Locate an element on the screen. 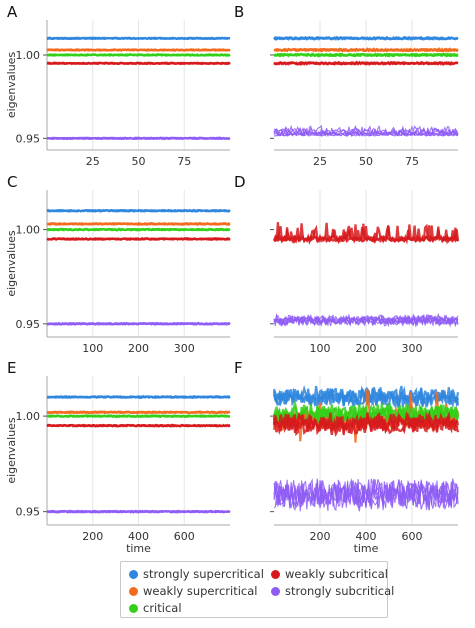 This screenshot has width=475, height=628. panel-a: A 0.95 1.00 25 50 75 eigenvalues is located at coordinates (118, 85).